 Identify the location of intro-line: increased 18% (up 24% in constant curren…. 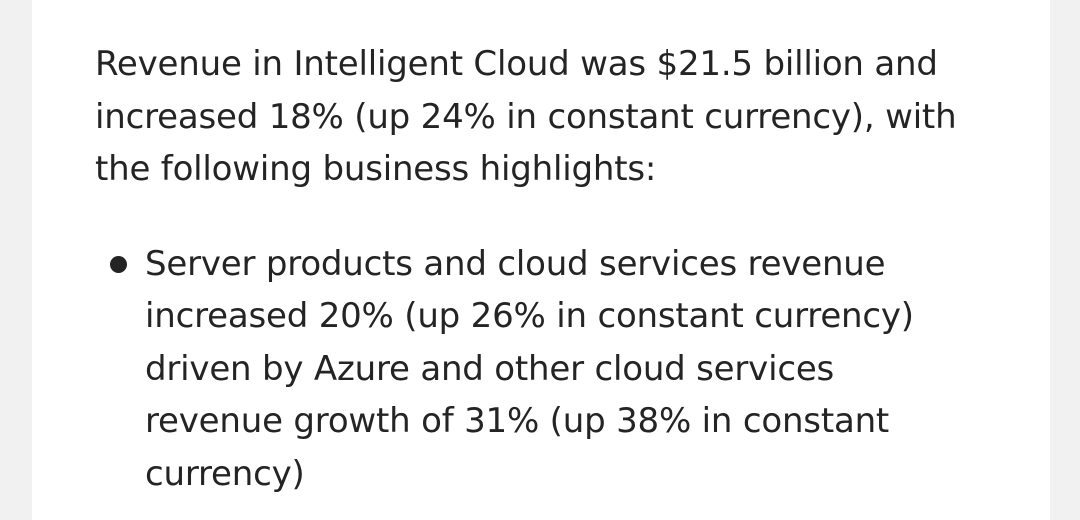
(526, 116).